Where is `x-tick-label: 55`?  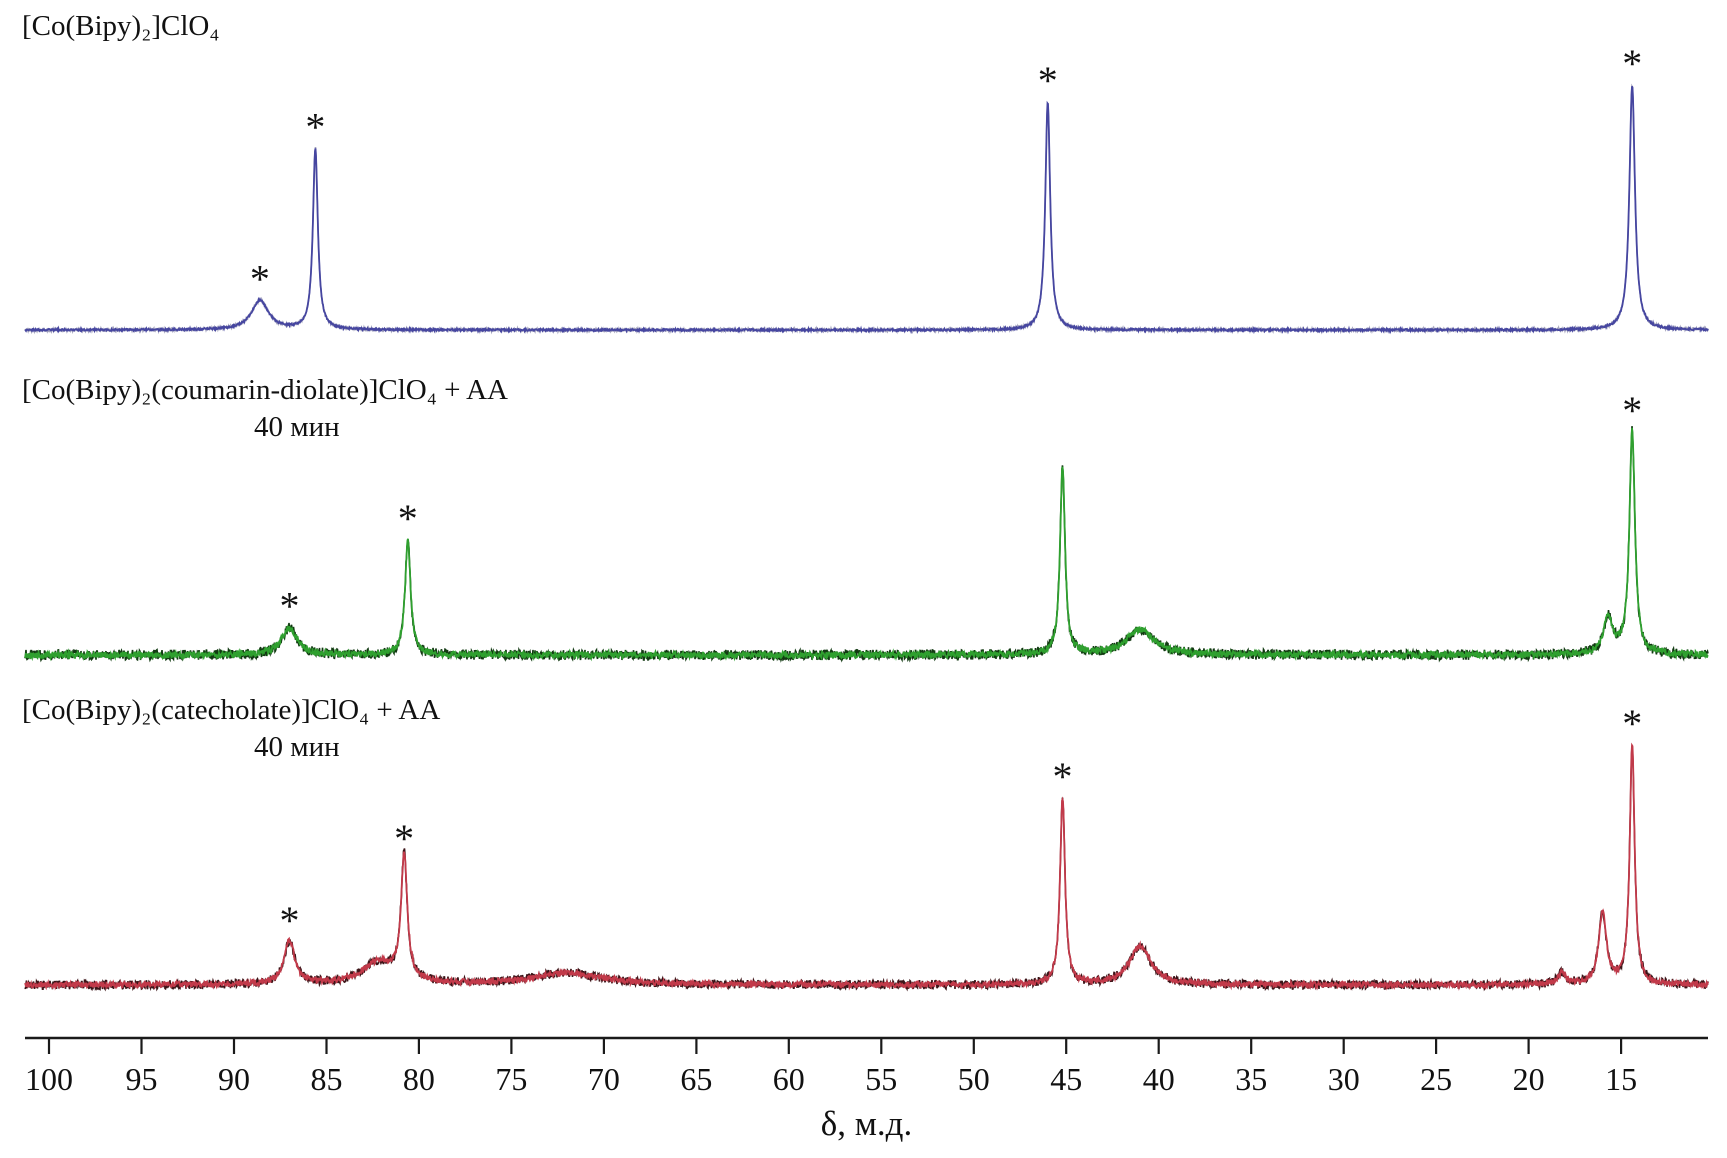 x-tick-label: 55 is located at coordinates (881, 1079).